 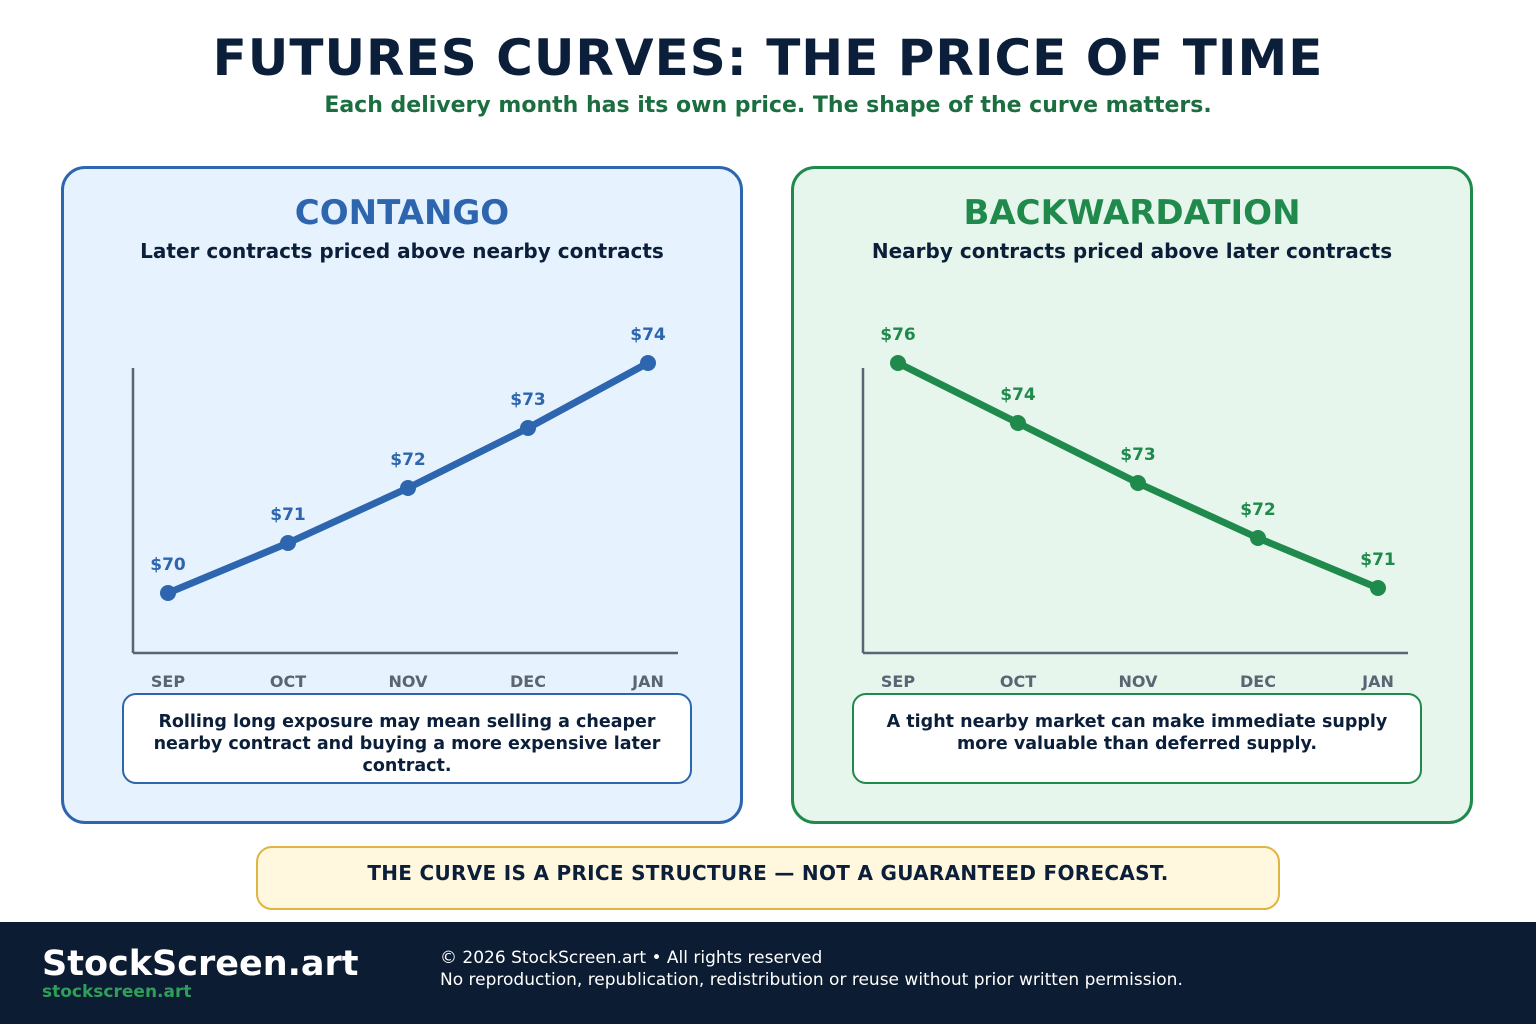 I want to click on backwardation-tick-sep: SEP, so click(x=898, y=681).